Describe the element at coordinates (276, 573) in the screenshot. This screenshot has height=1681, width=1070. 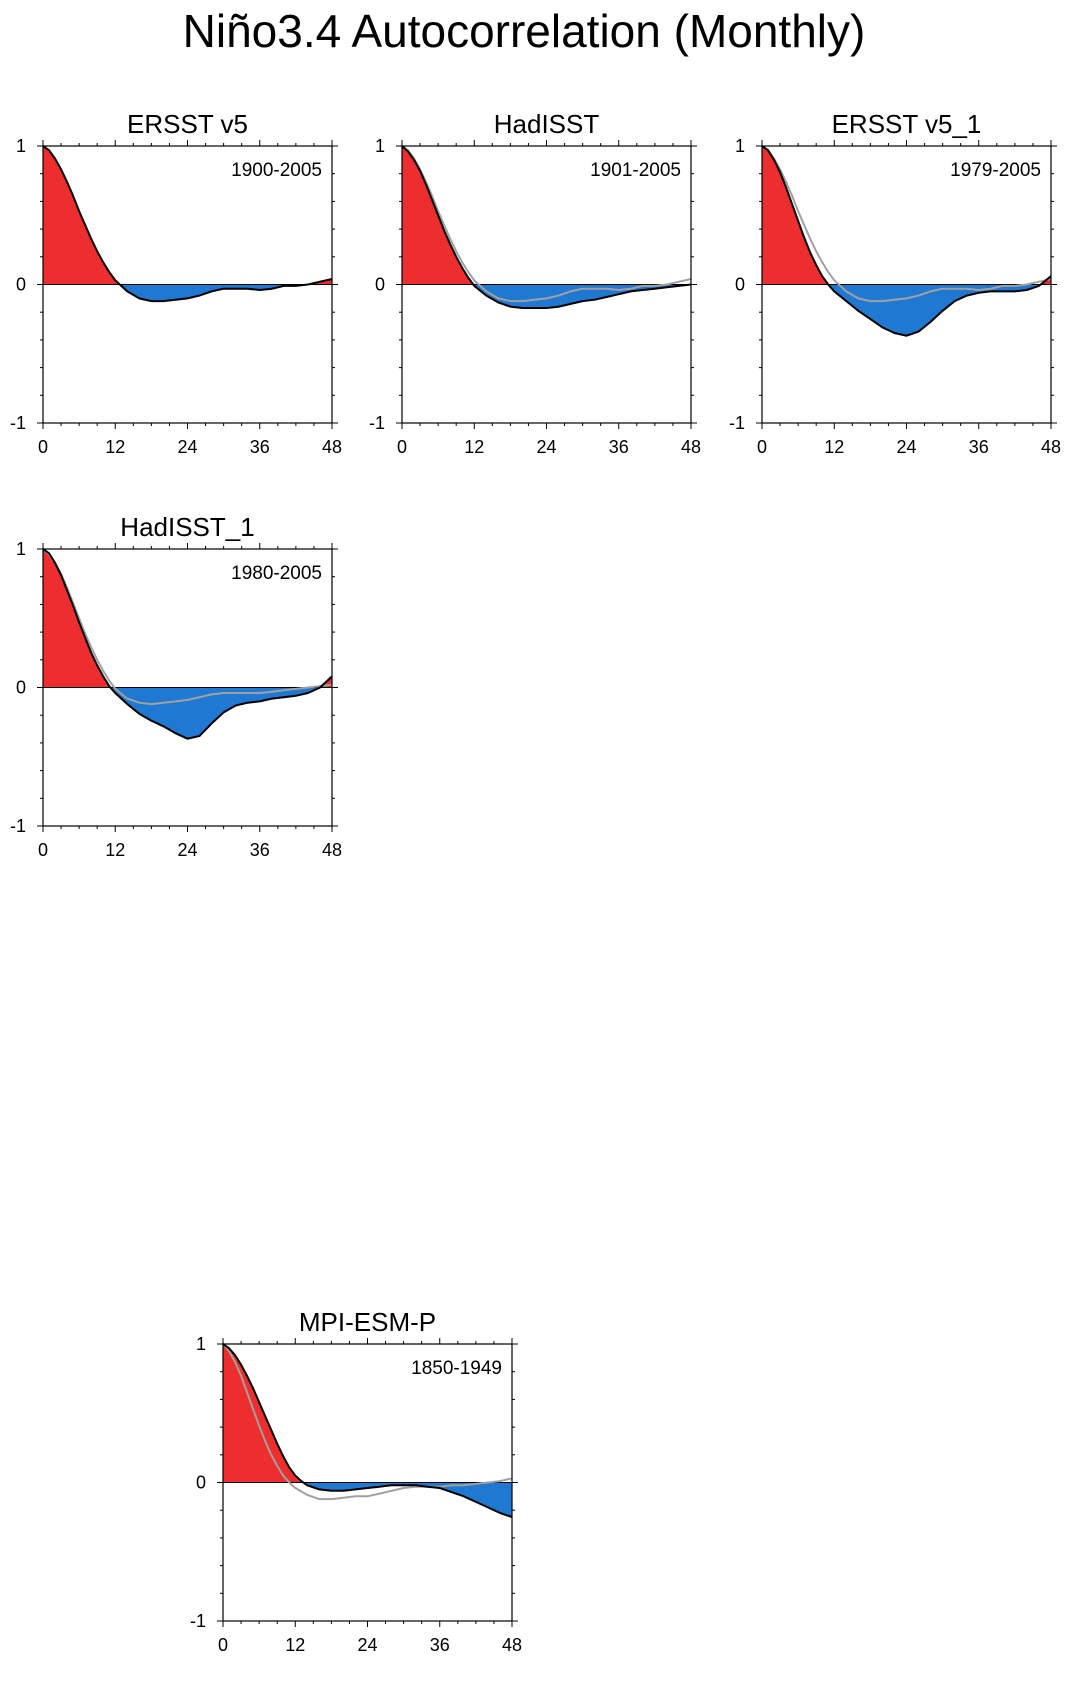
I see `period-label: 1980-2005` at that location.